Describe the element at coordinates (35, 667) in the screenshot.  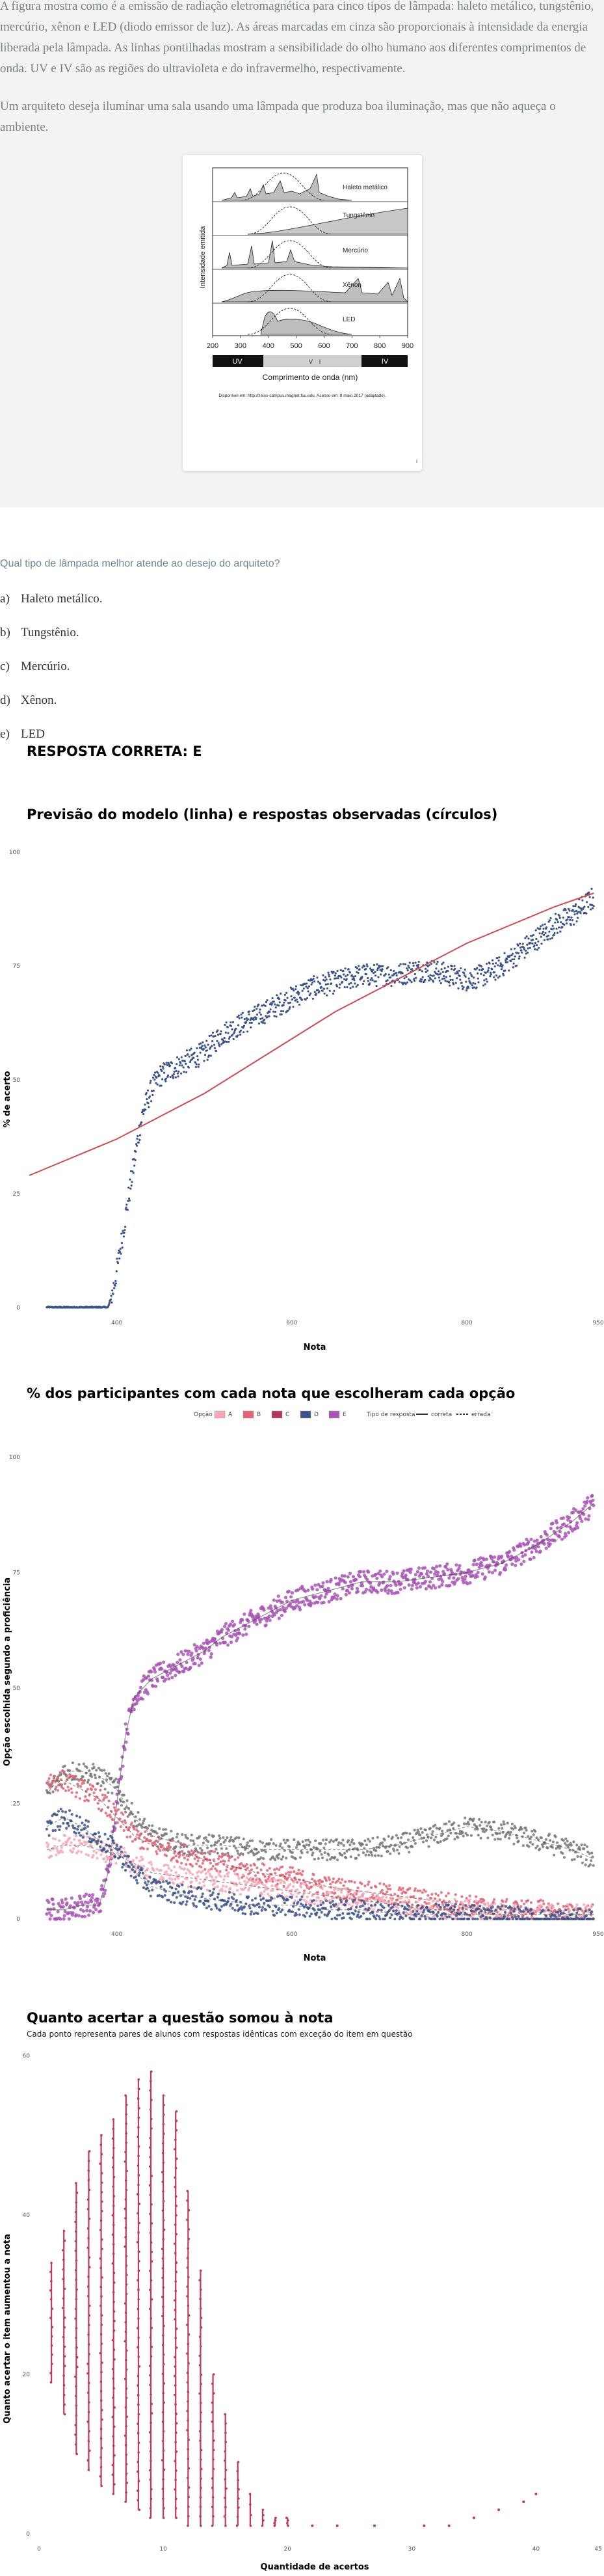
I see `alternative-c: c) Mercúrio.` at that location.